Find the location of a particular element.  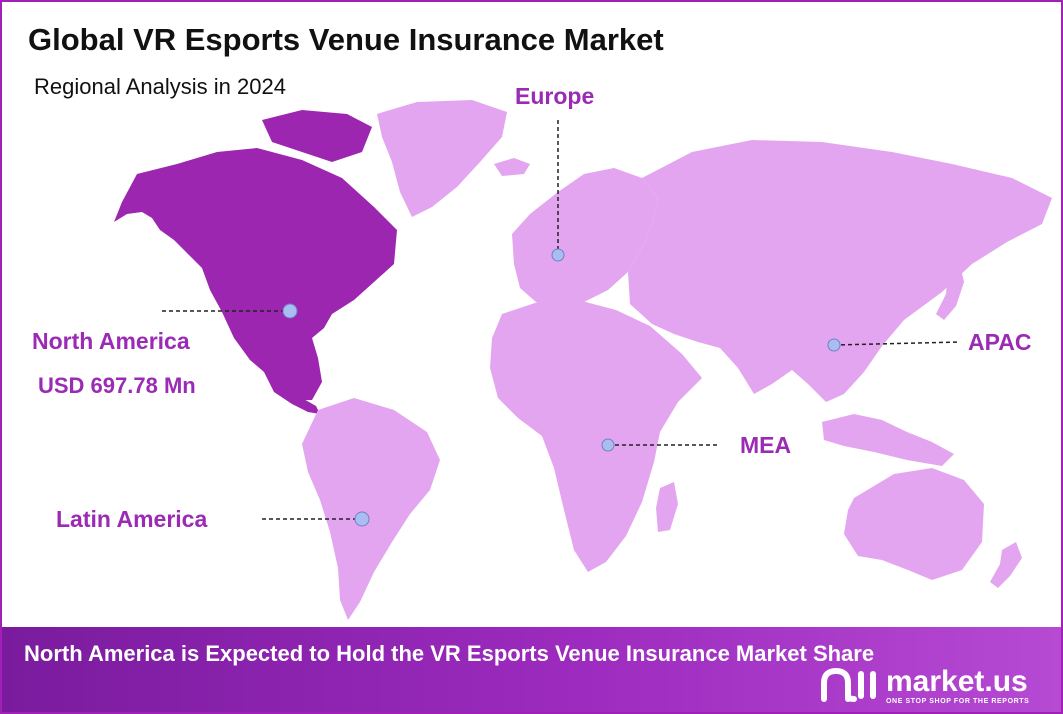

japan-shape is located at coordinates (950, 292).